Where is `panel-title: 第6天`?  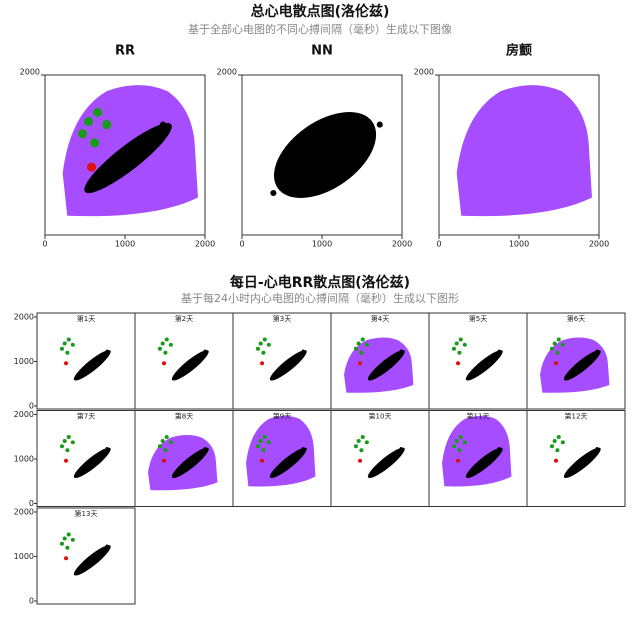 panel-title: 第6天 is located at coordinates (576, 318).